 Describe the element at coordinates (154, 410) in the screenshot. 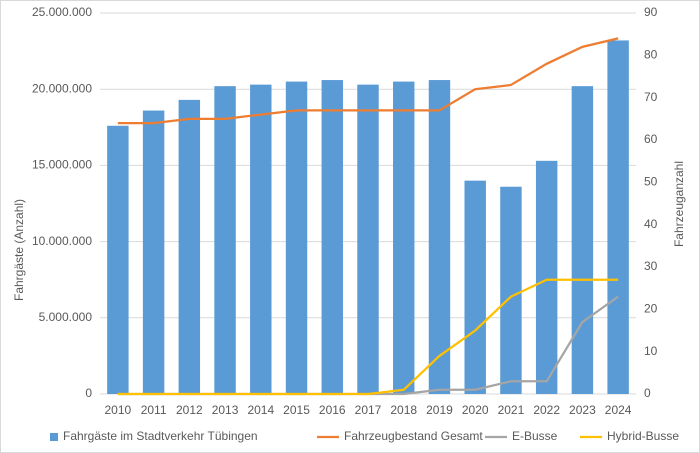

I see `x-tick-label: 2011` at that location.